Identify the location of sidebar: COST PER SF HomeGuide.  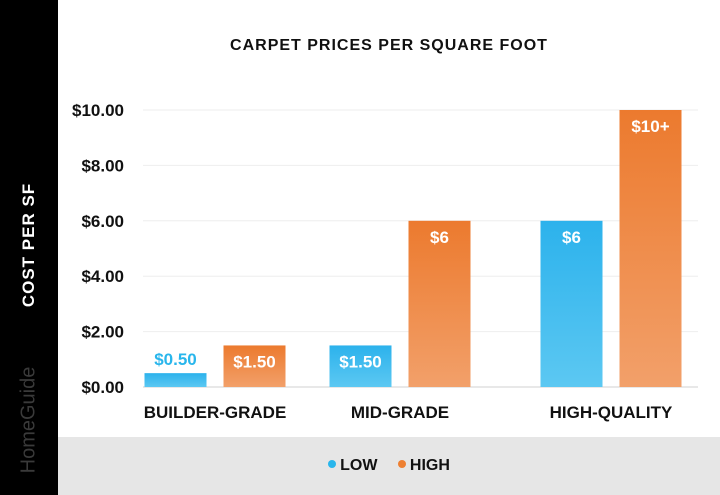
(29, 247).